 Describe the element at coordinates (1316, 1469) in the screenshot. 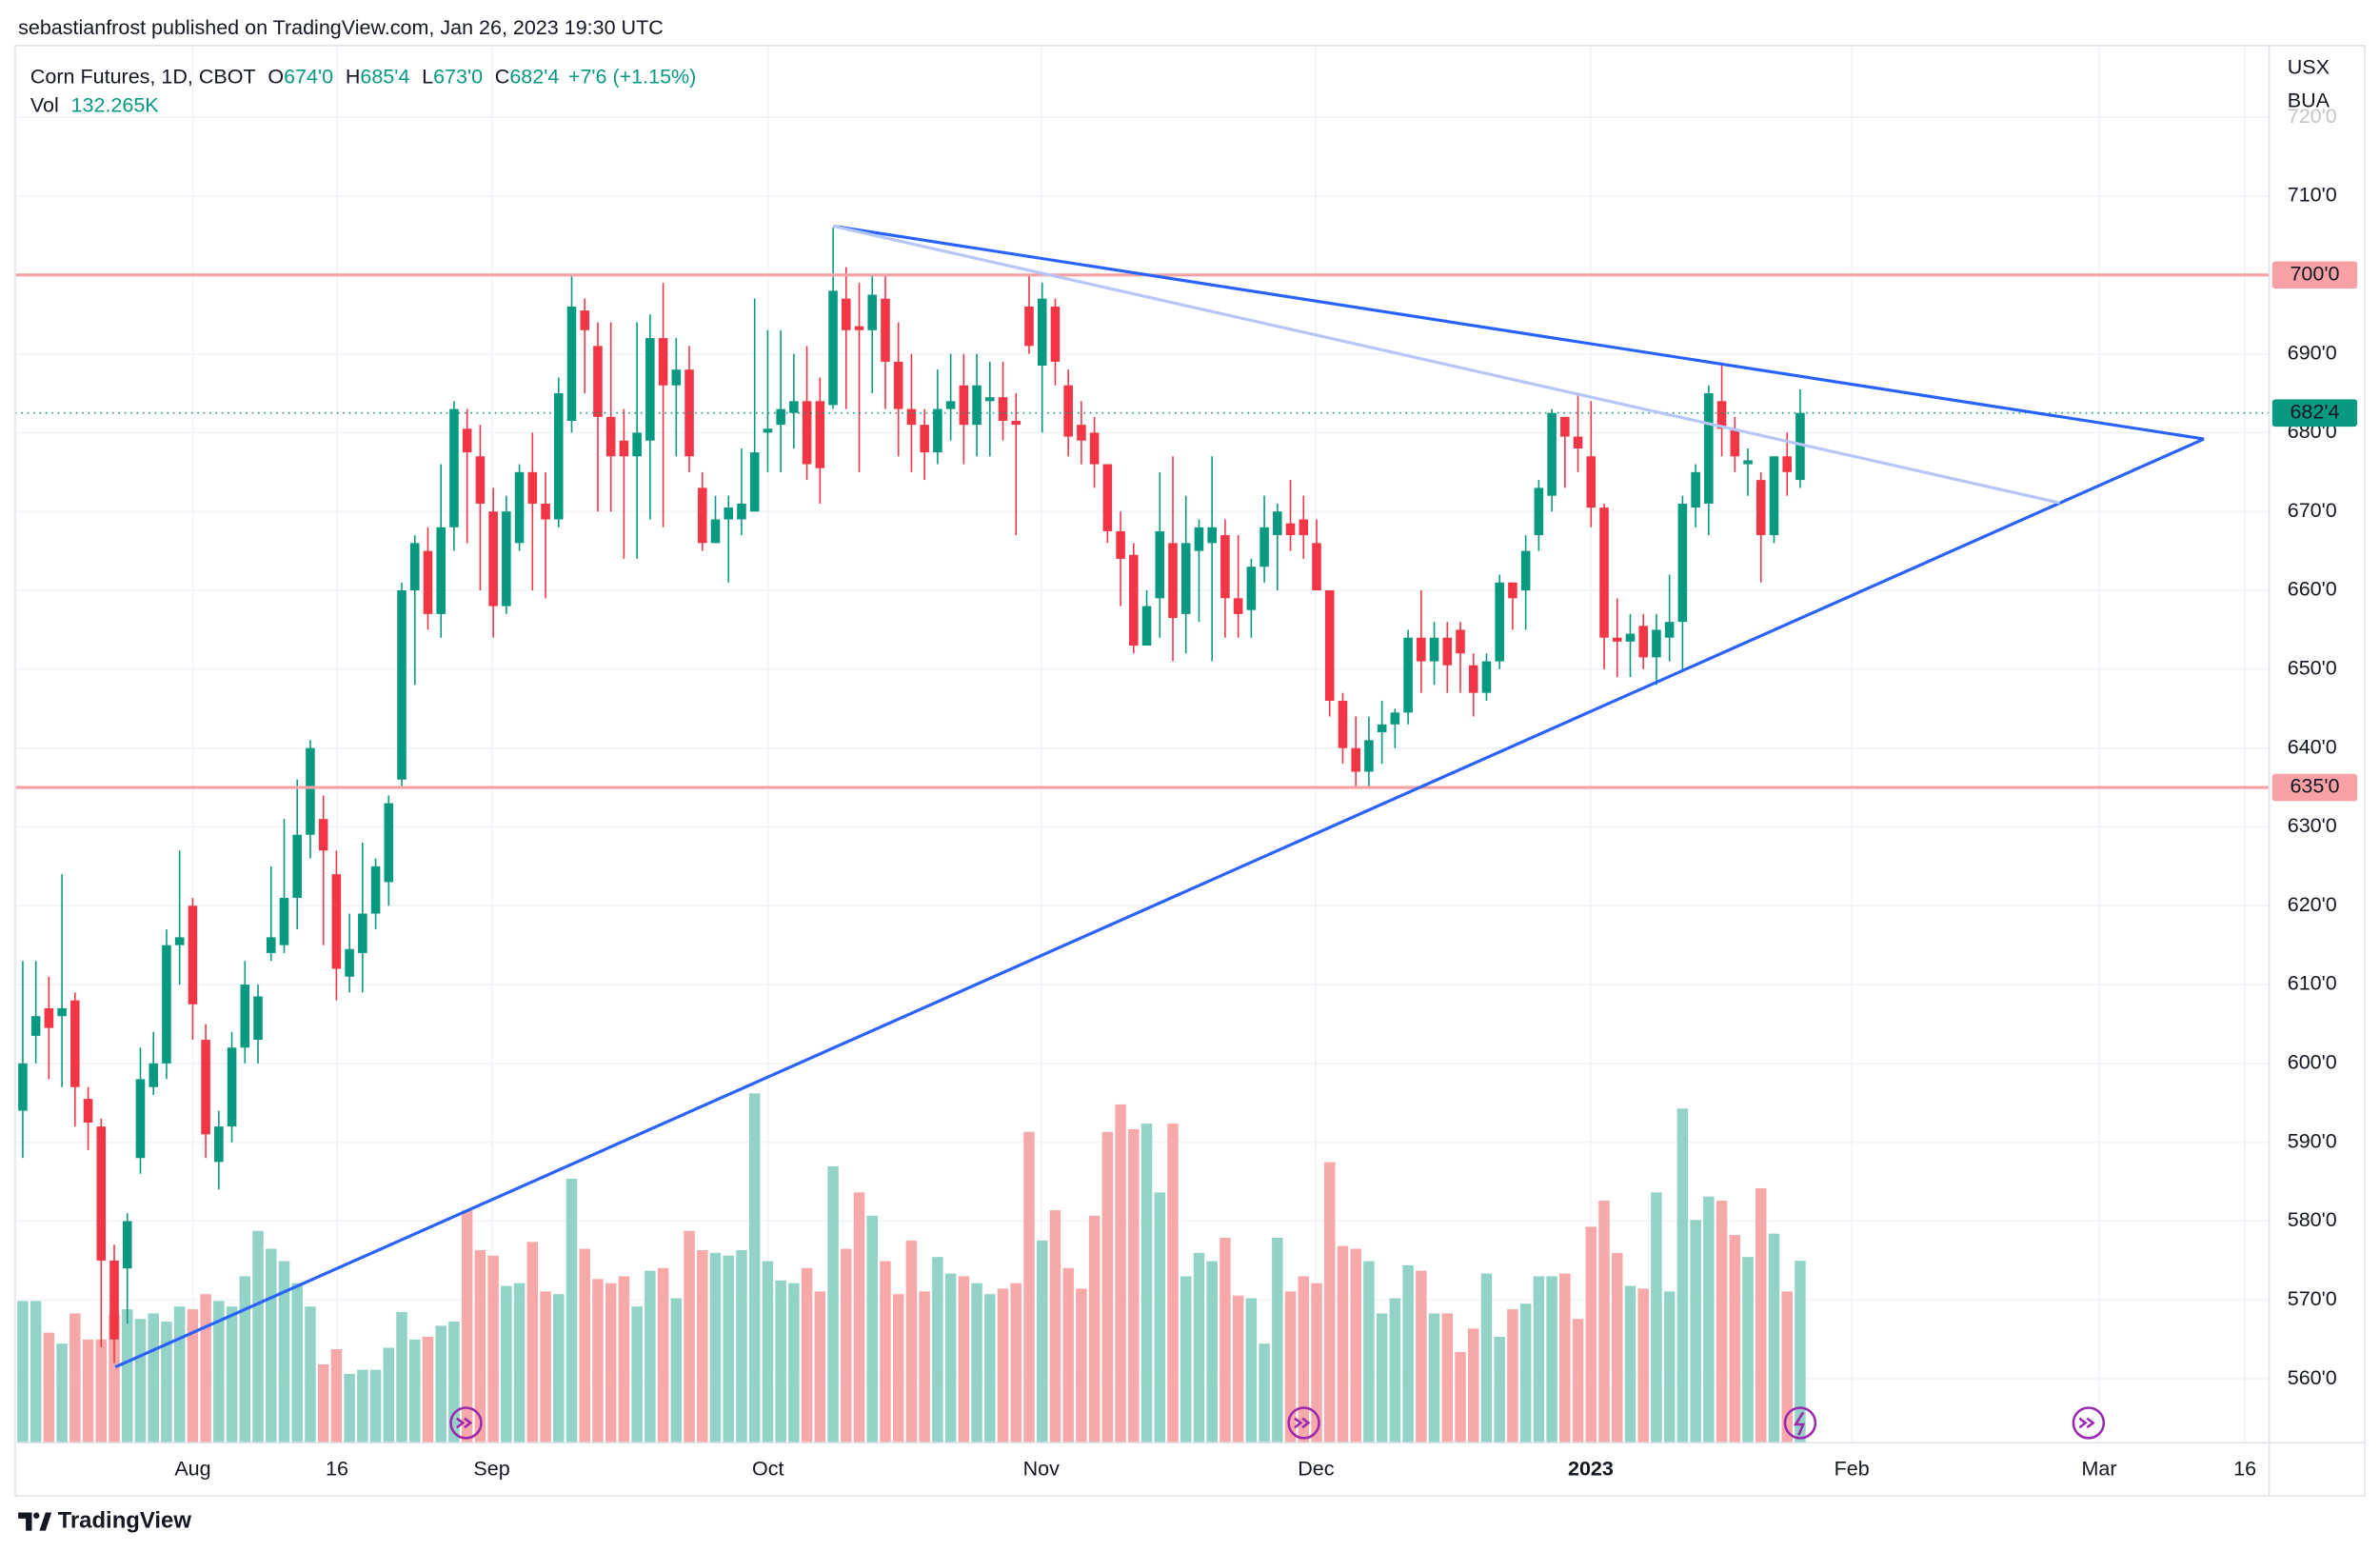

I see `x-tick-label: Dec` at that location.